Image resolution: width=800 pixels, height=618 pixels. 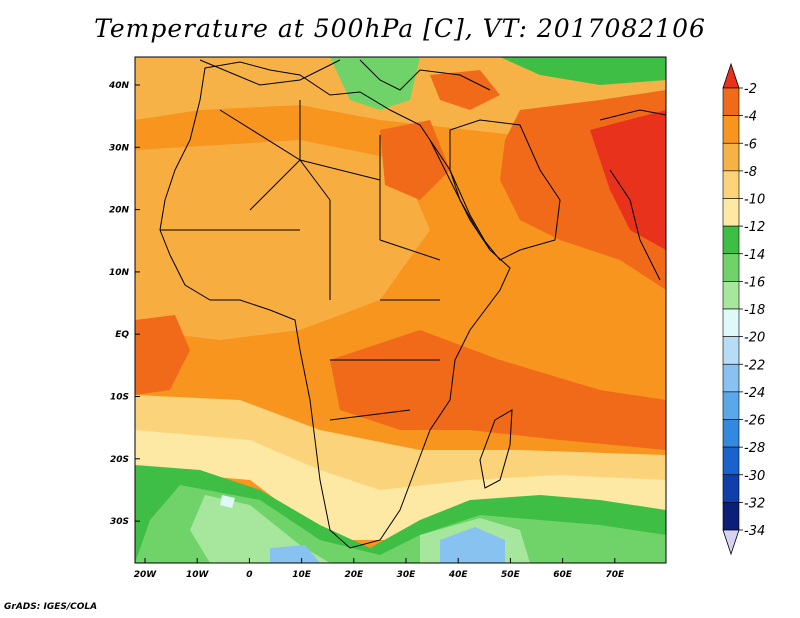 What do you see at coordinates (282, 240) in the screenshot?
I see `field-west-band` at bounding box center [282, 240].